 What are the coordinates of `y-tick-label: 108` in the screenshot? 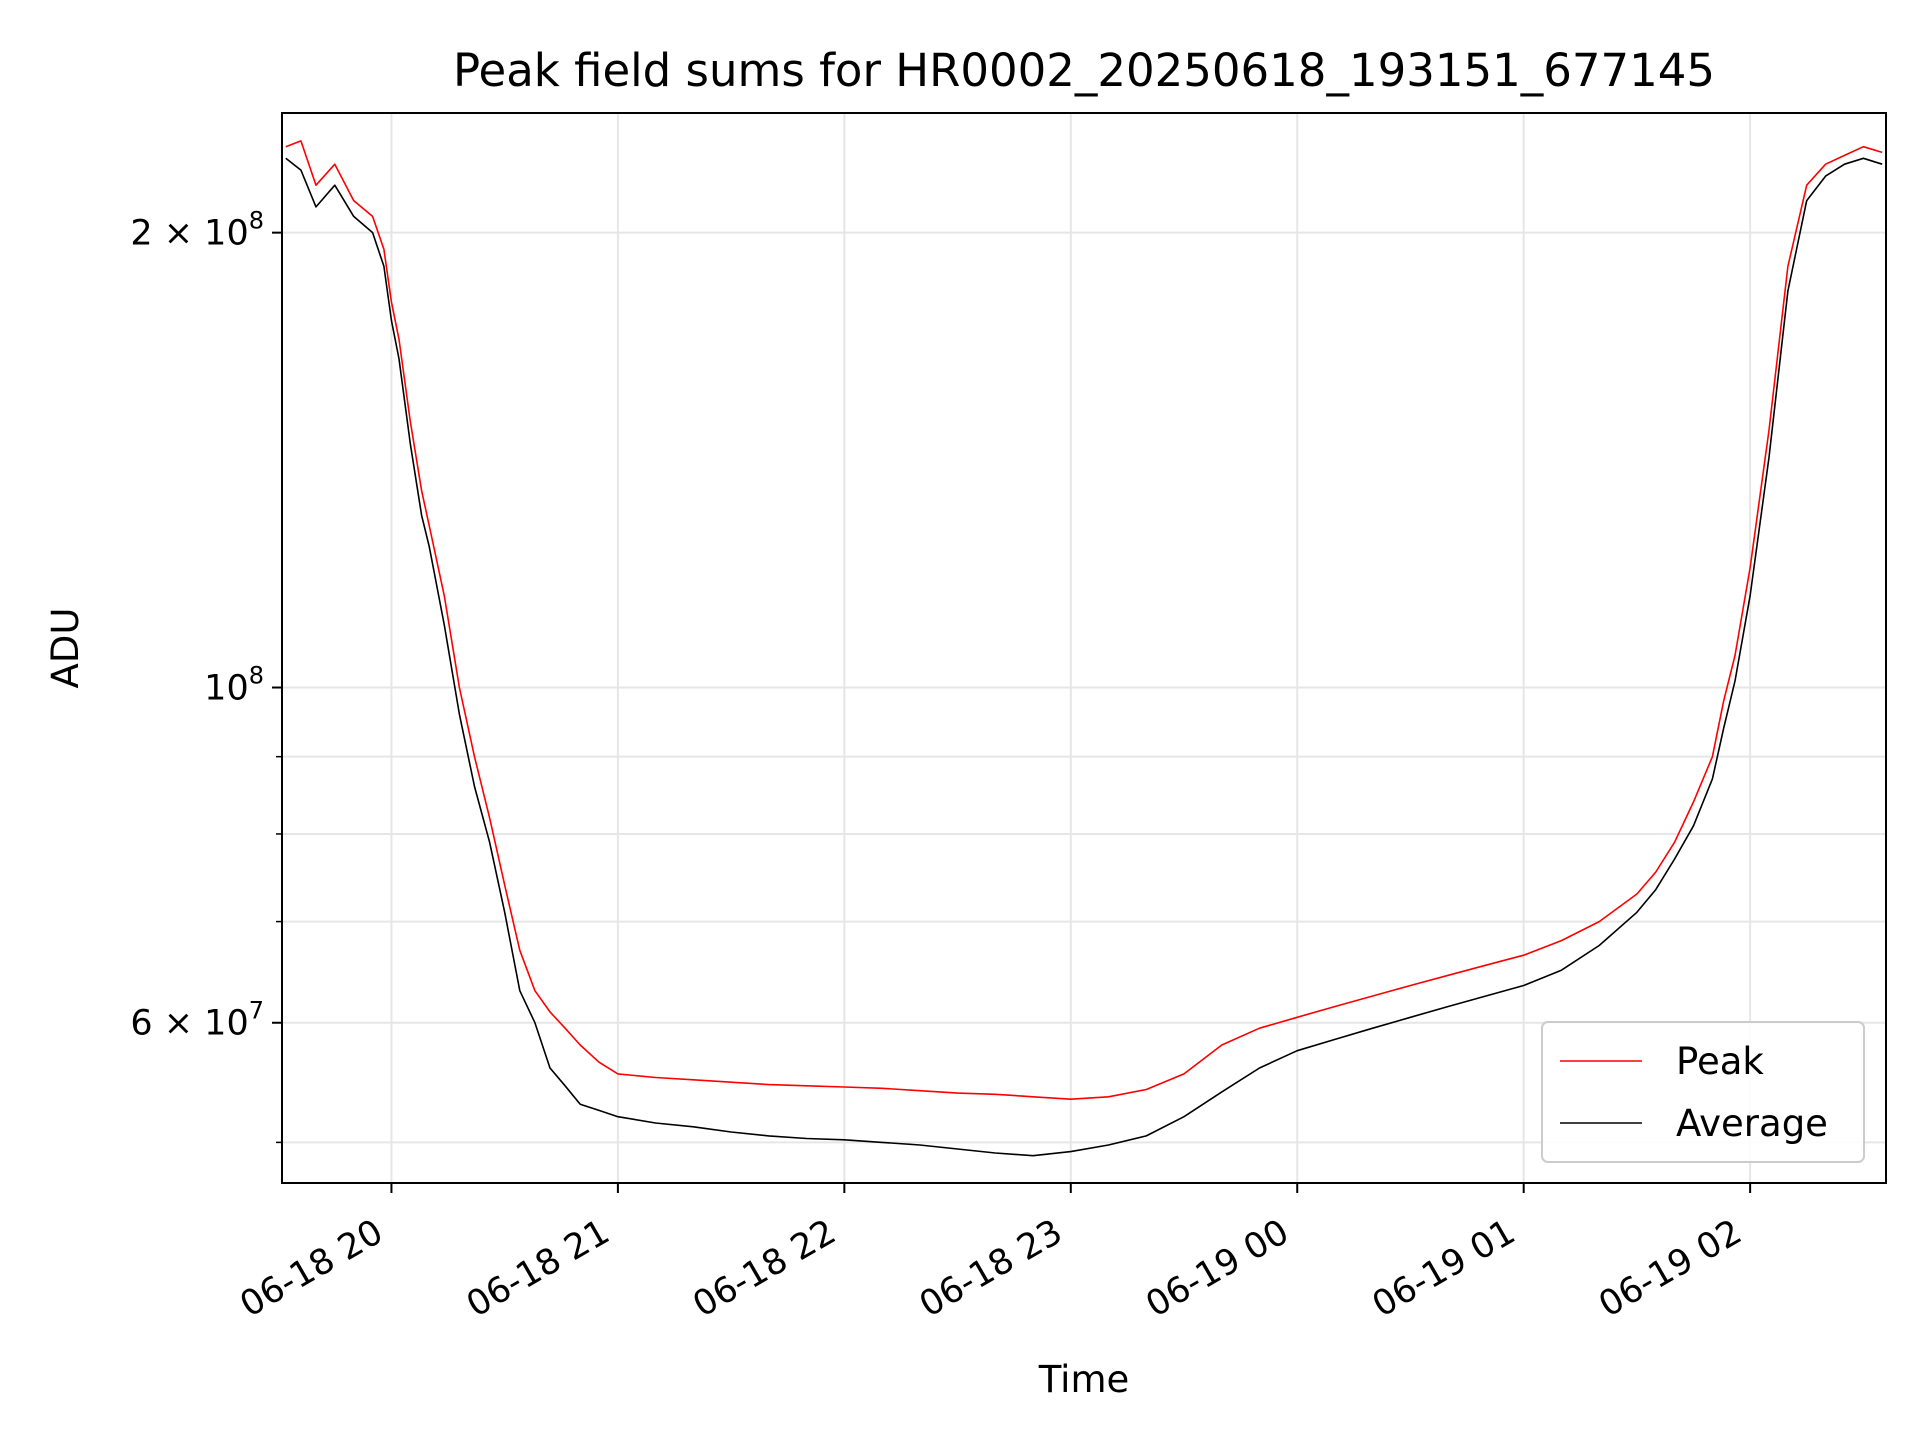 It's located at (234, 685).